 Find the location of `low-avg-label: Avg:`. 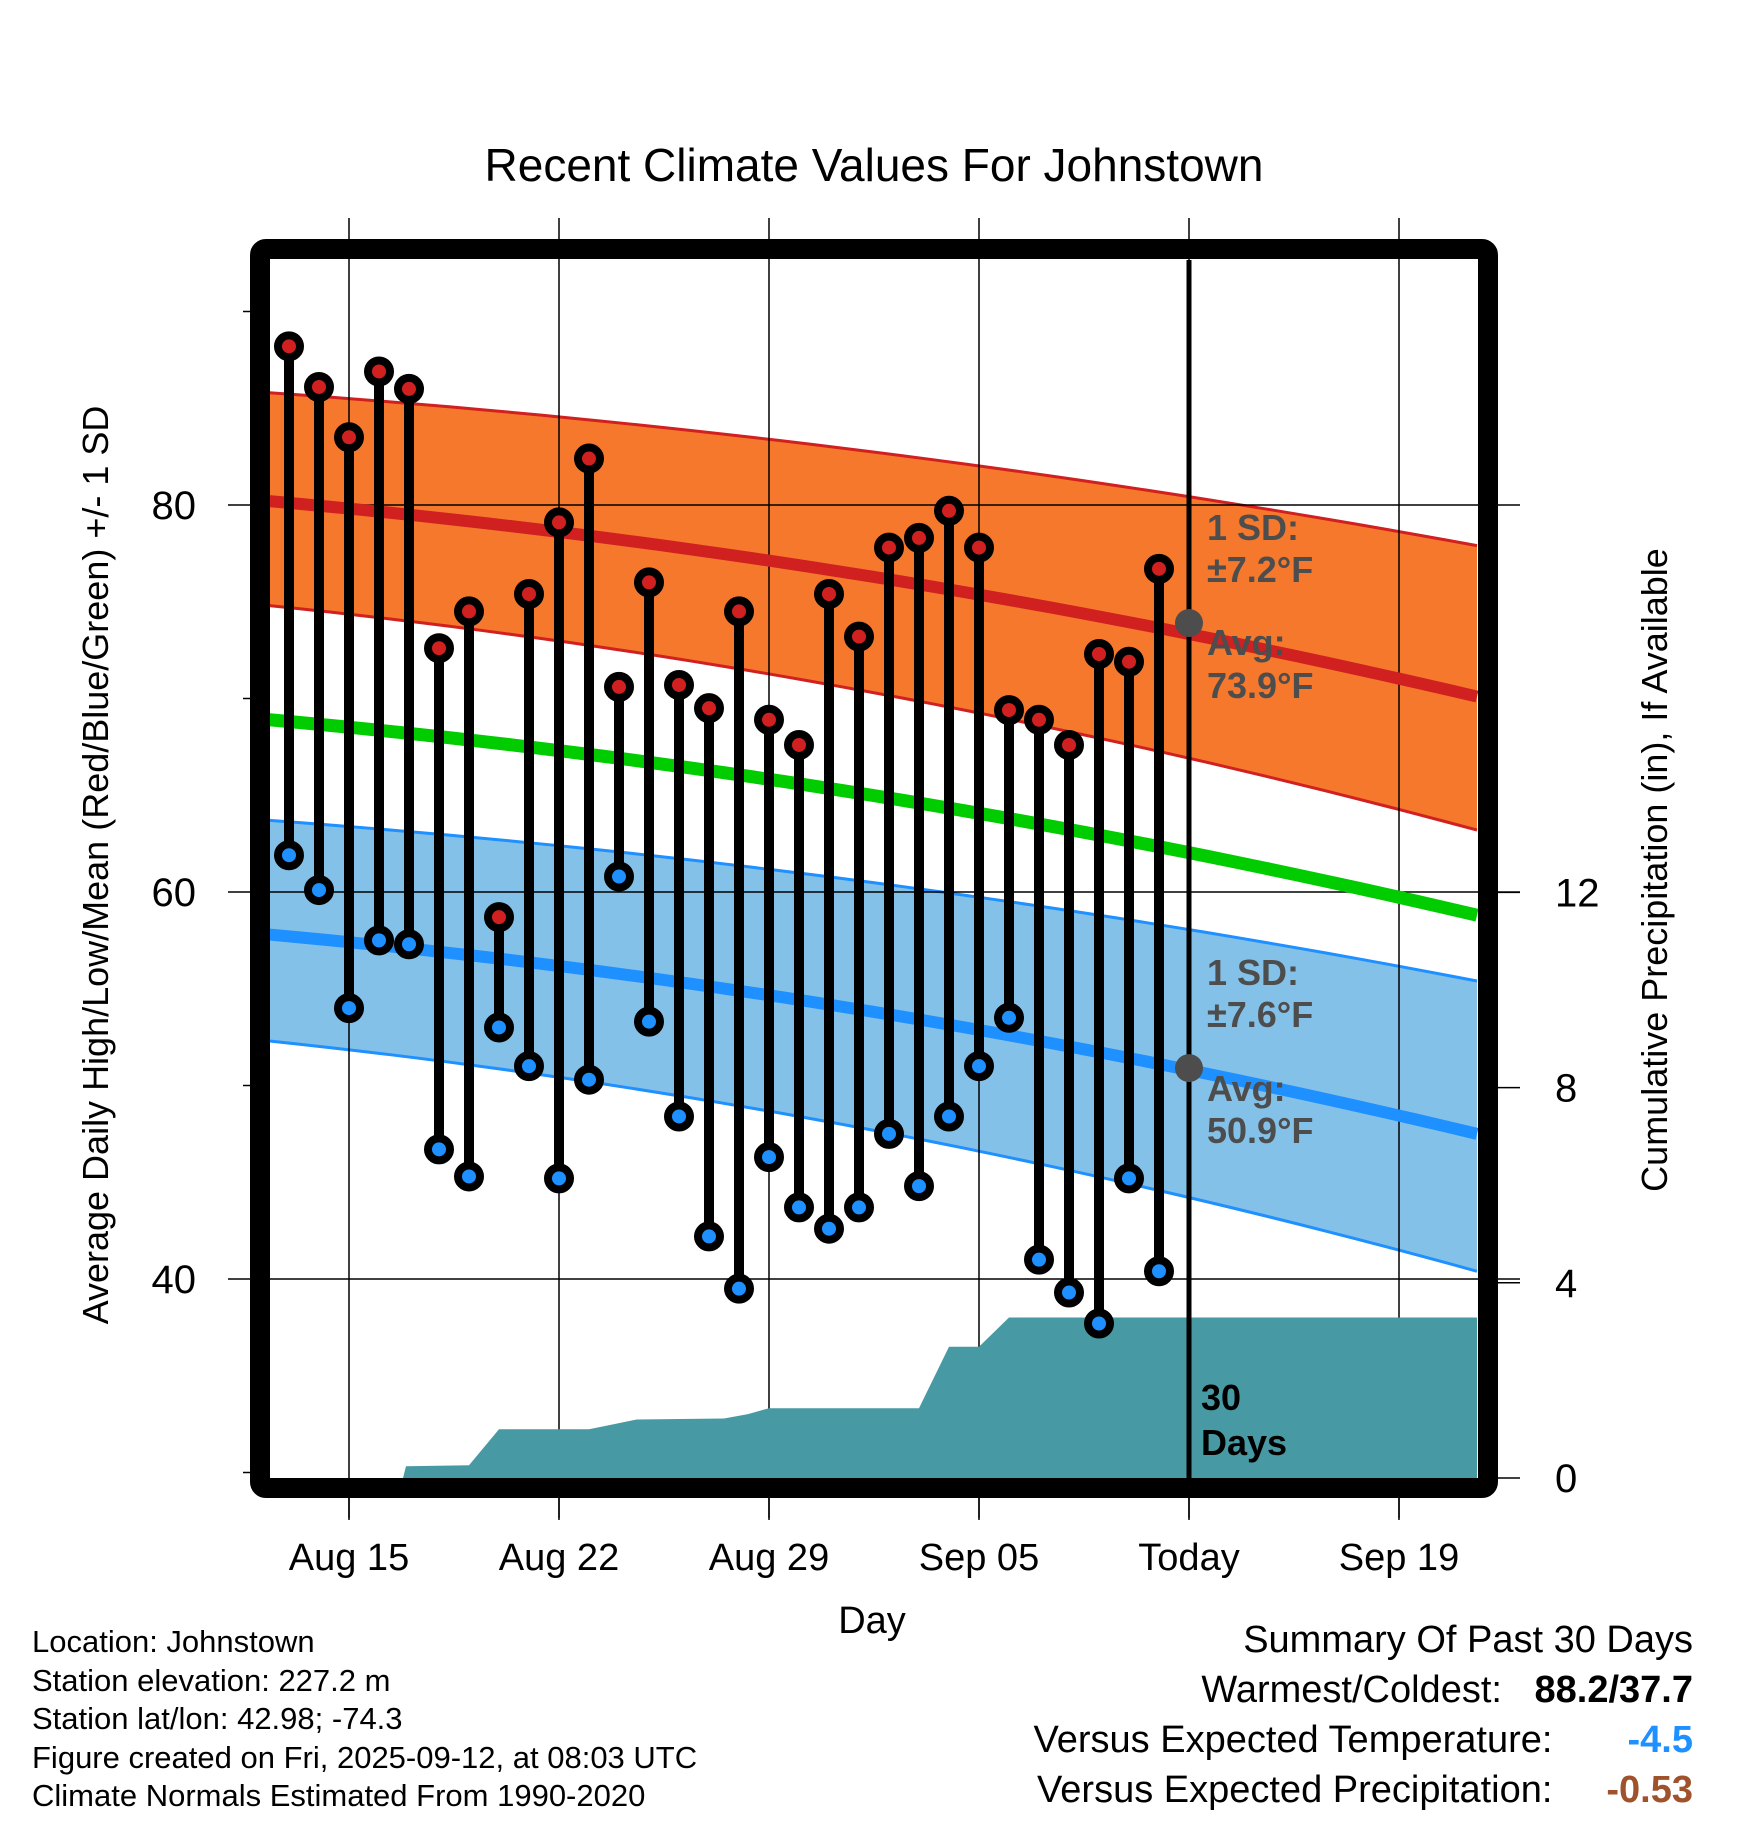

low-avg-label: Avg: is located at coordinates (1246, 1088).